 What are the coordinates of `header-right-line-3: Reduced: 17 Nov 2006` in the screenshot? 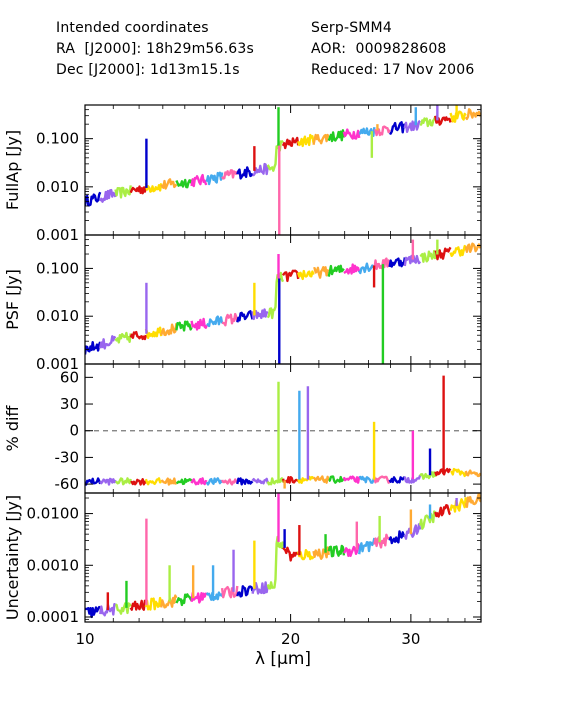 It's located at (393, 70).